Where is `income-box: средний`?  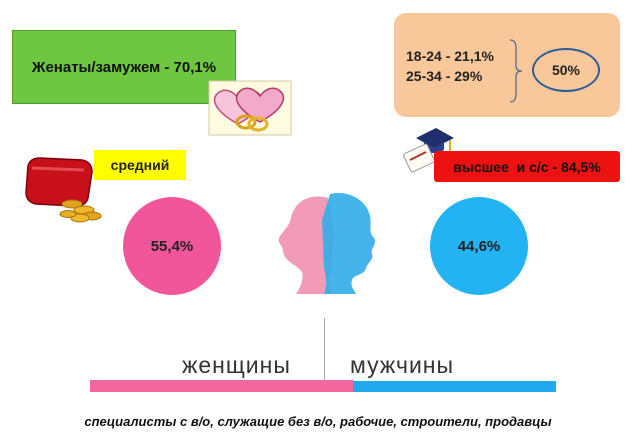 income-box: средний is located at coordinates (140, 165).